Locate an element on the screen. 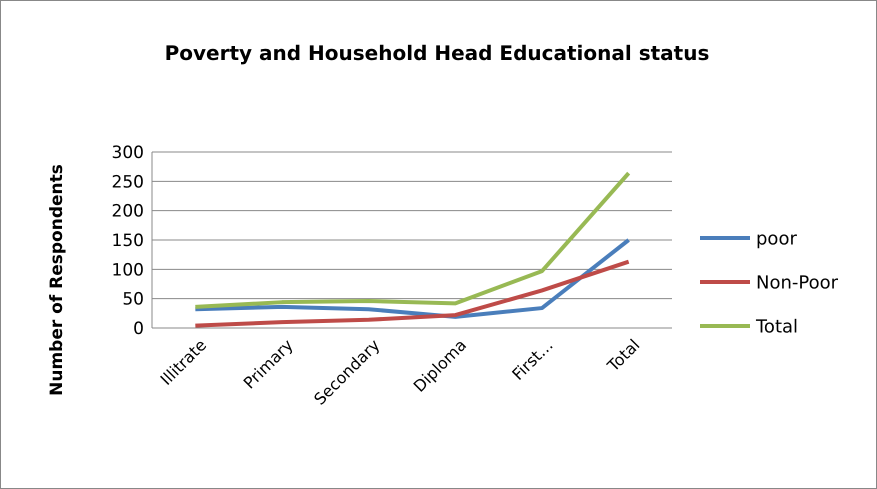 The width and height of the screenshot is (877, 489). chart-title: Poverty and Household Head Educational status is located at coordinates (437, 53).